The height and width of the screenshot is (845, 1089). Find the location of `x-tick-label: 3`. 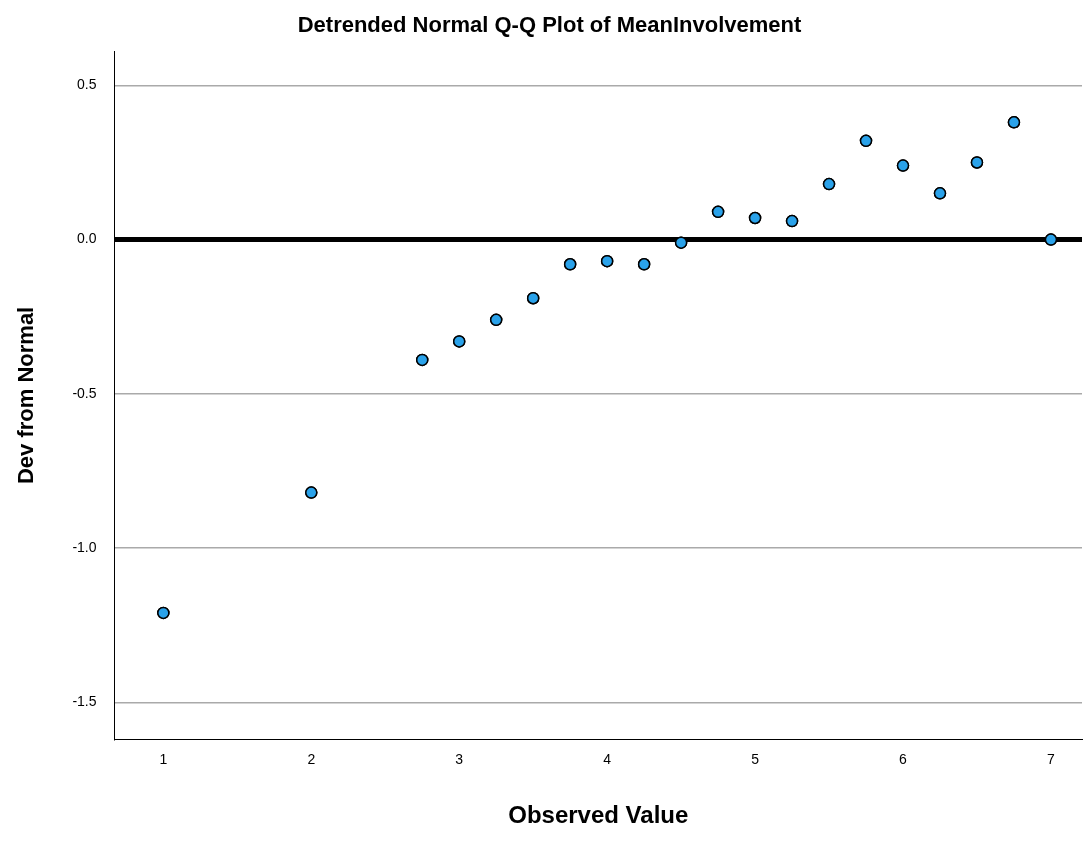

x-tick-label: 3 is located at coordinates (459, 758).